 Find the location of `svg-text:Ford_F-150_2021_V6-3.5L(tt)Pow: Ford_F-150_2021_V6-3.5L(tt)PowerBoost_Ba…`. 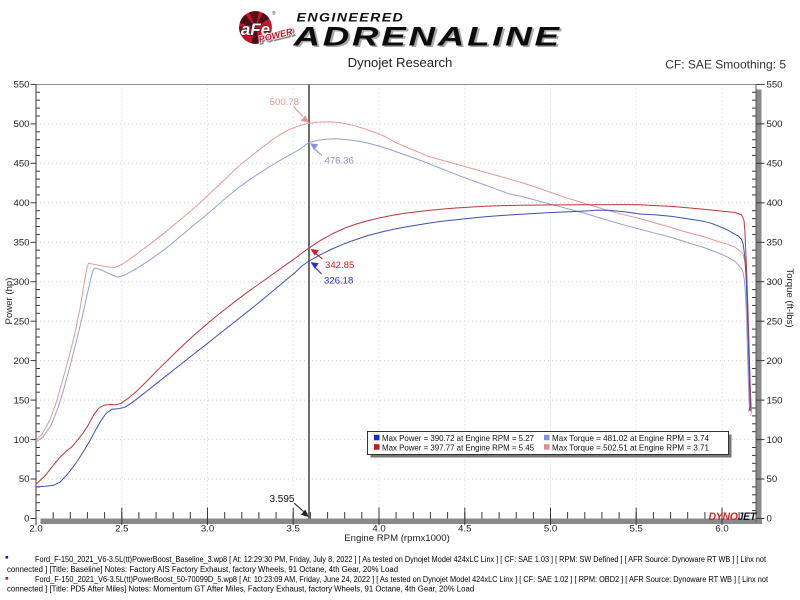

svg-text:Ford_F-150_2021_V6-3.5L(tt)Pow: Ford_F-150_2021_V6-3.5L(tt)PowerBoost_Ba… is located at coordinates (401, 559).